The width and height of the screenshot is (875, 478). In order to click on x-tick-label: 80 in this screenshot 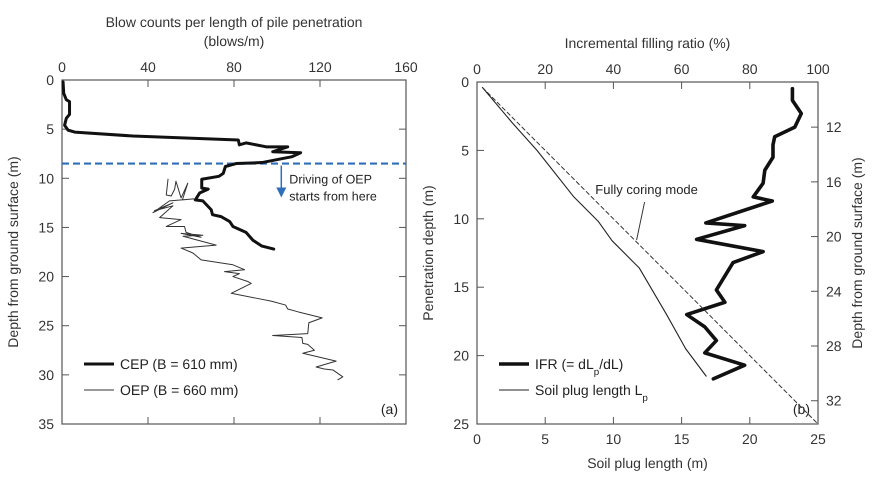, I will do `click(234, 67)`.